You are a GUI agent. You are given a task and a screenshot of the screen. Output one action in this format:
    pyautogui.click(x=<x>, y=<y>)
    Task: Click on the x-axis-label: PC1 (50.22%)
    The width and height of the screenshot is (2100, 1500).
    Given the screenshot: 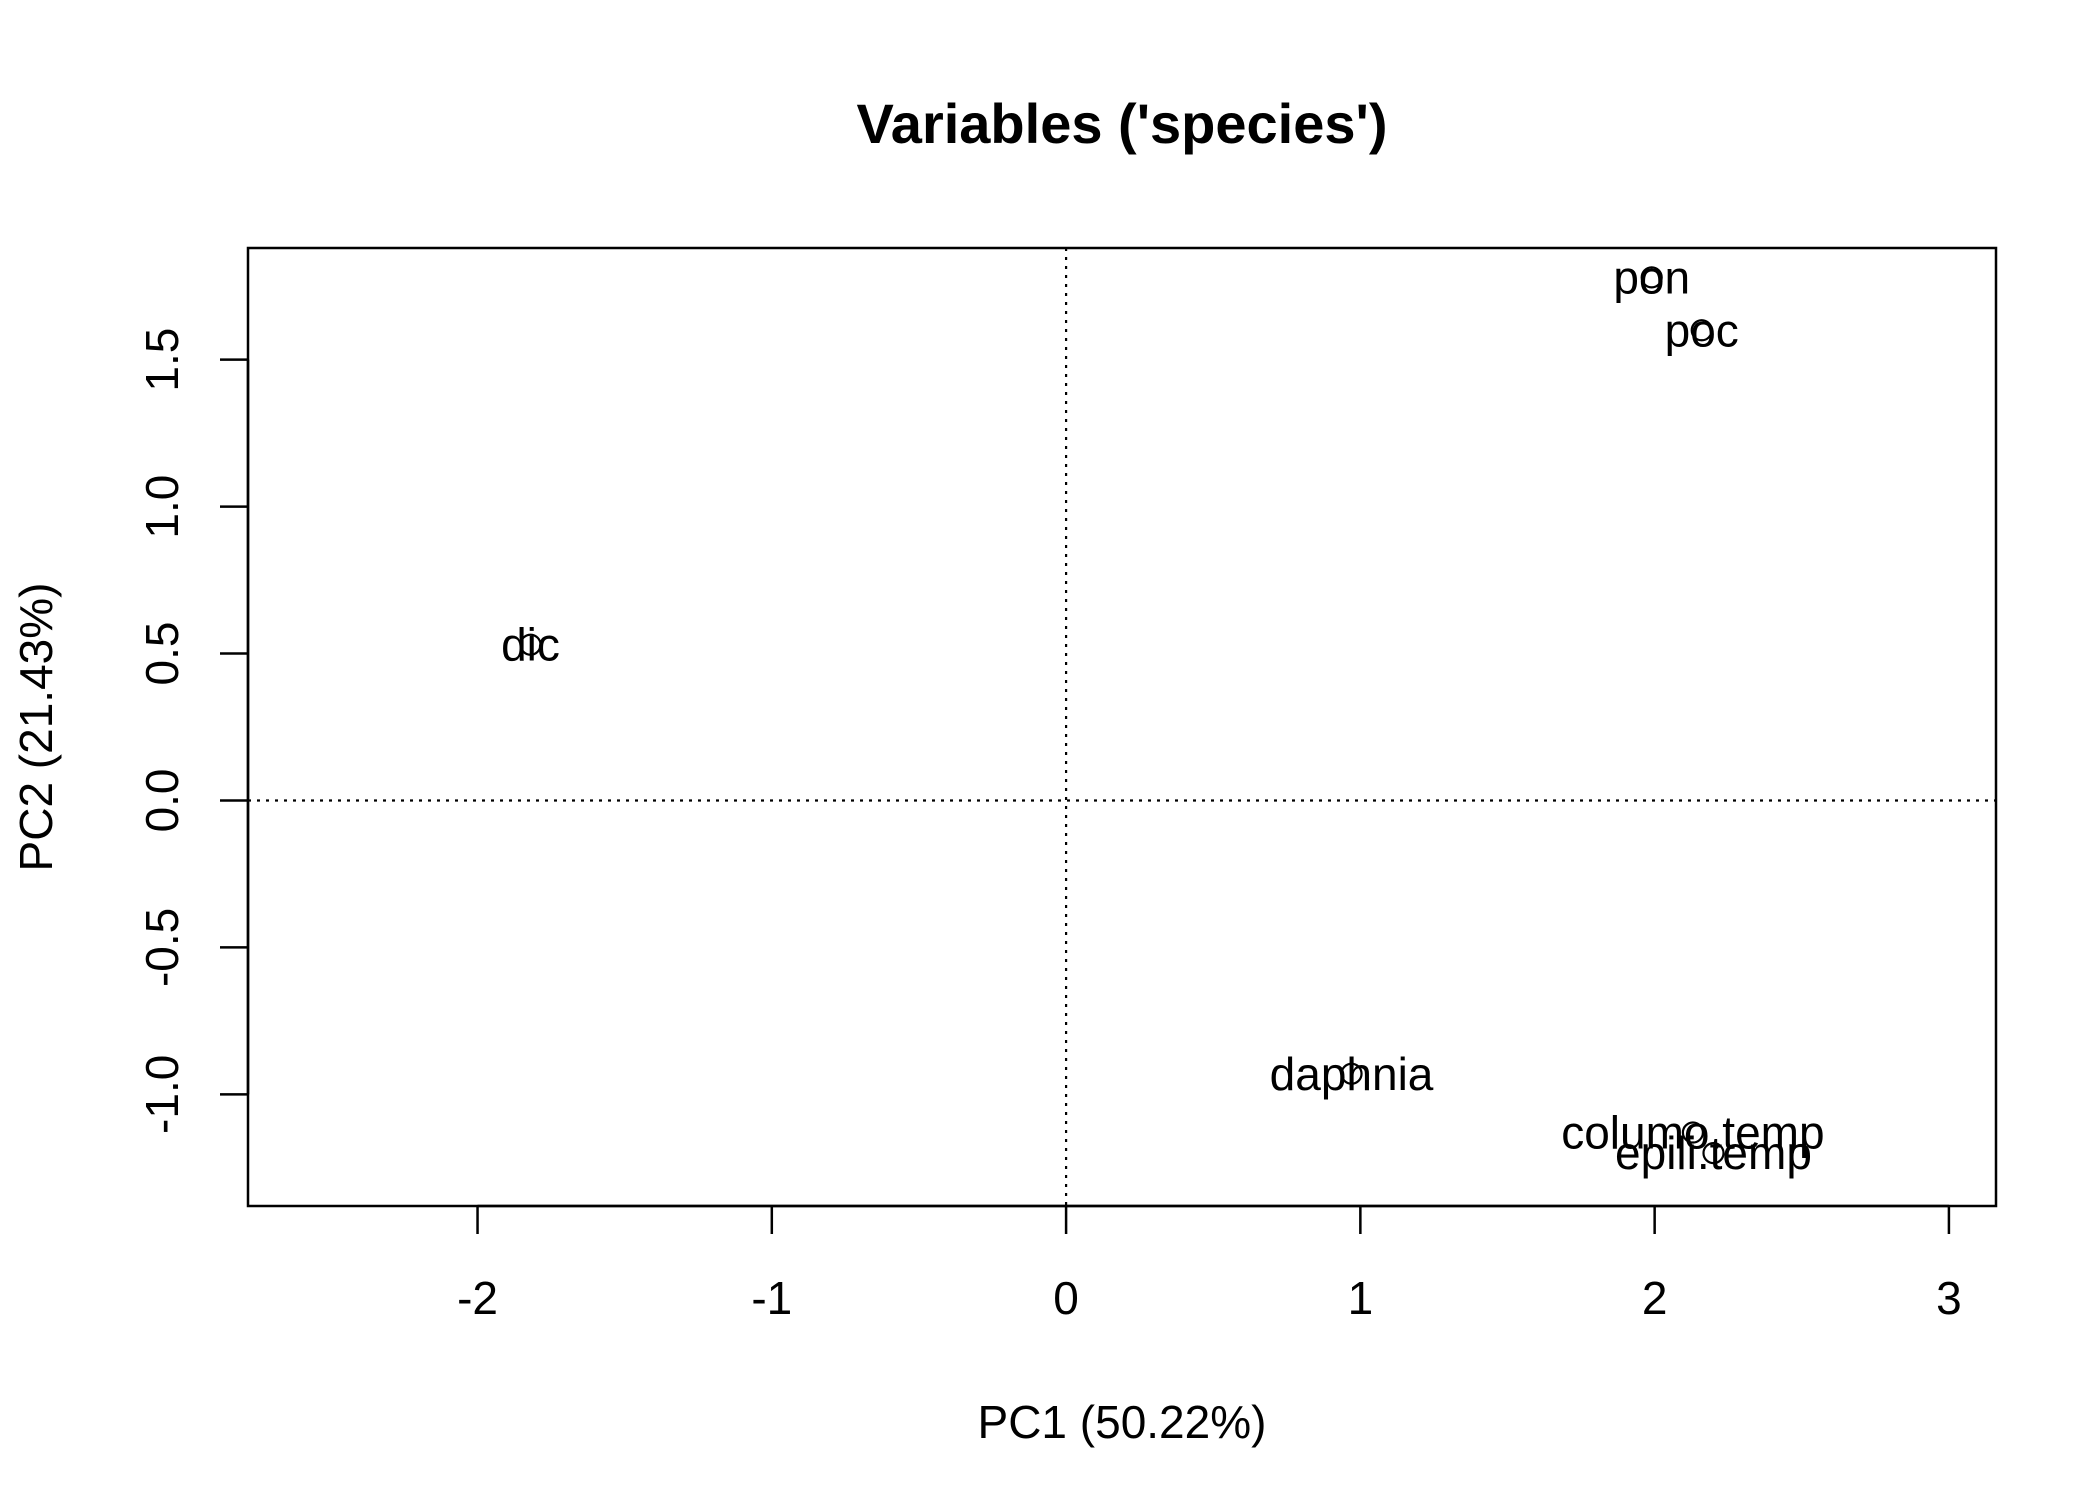 What is the action you would take?
    pyautogui.click(x=1122, y=1422)
    